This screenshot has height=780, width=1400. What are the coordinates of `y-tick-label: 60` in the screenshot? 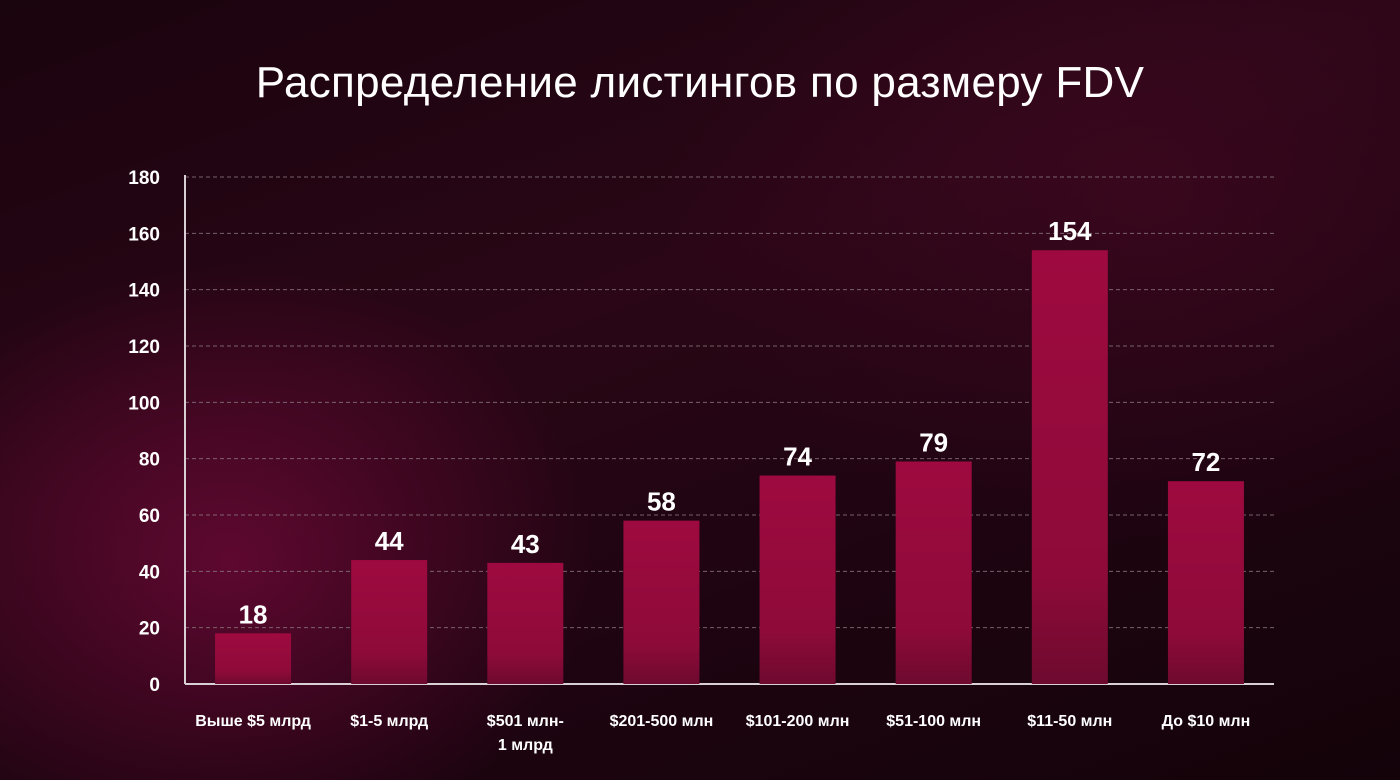 It's located at (149, 516).